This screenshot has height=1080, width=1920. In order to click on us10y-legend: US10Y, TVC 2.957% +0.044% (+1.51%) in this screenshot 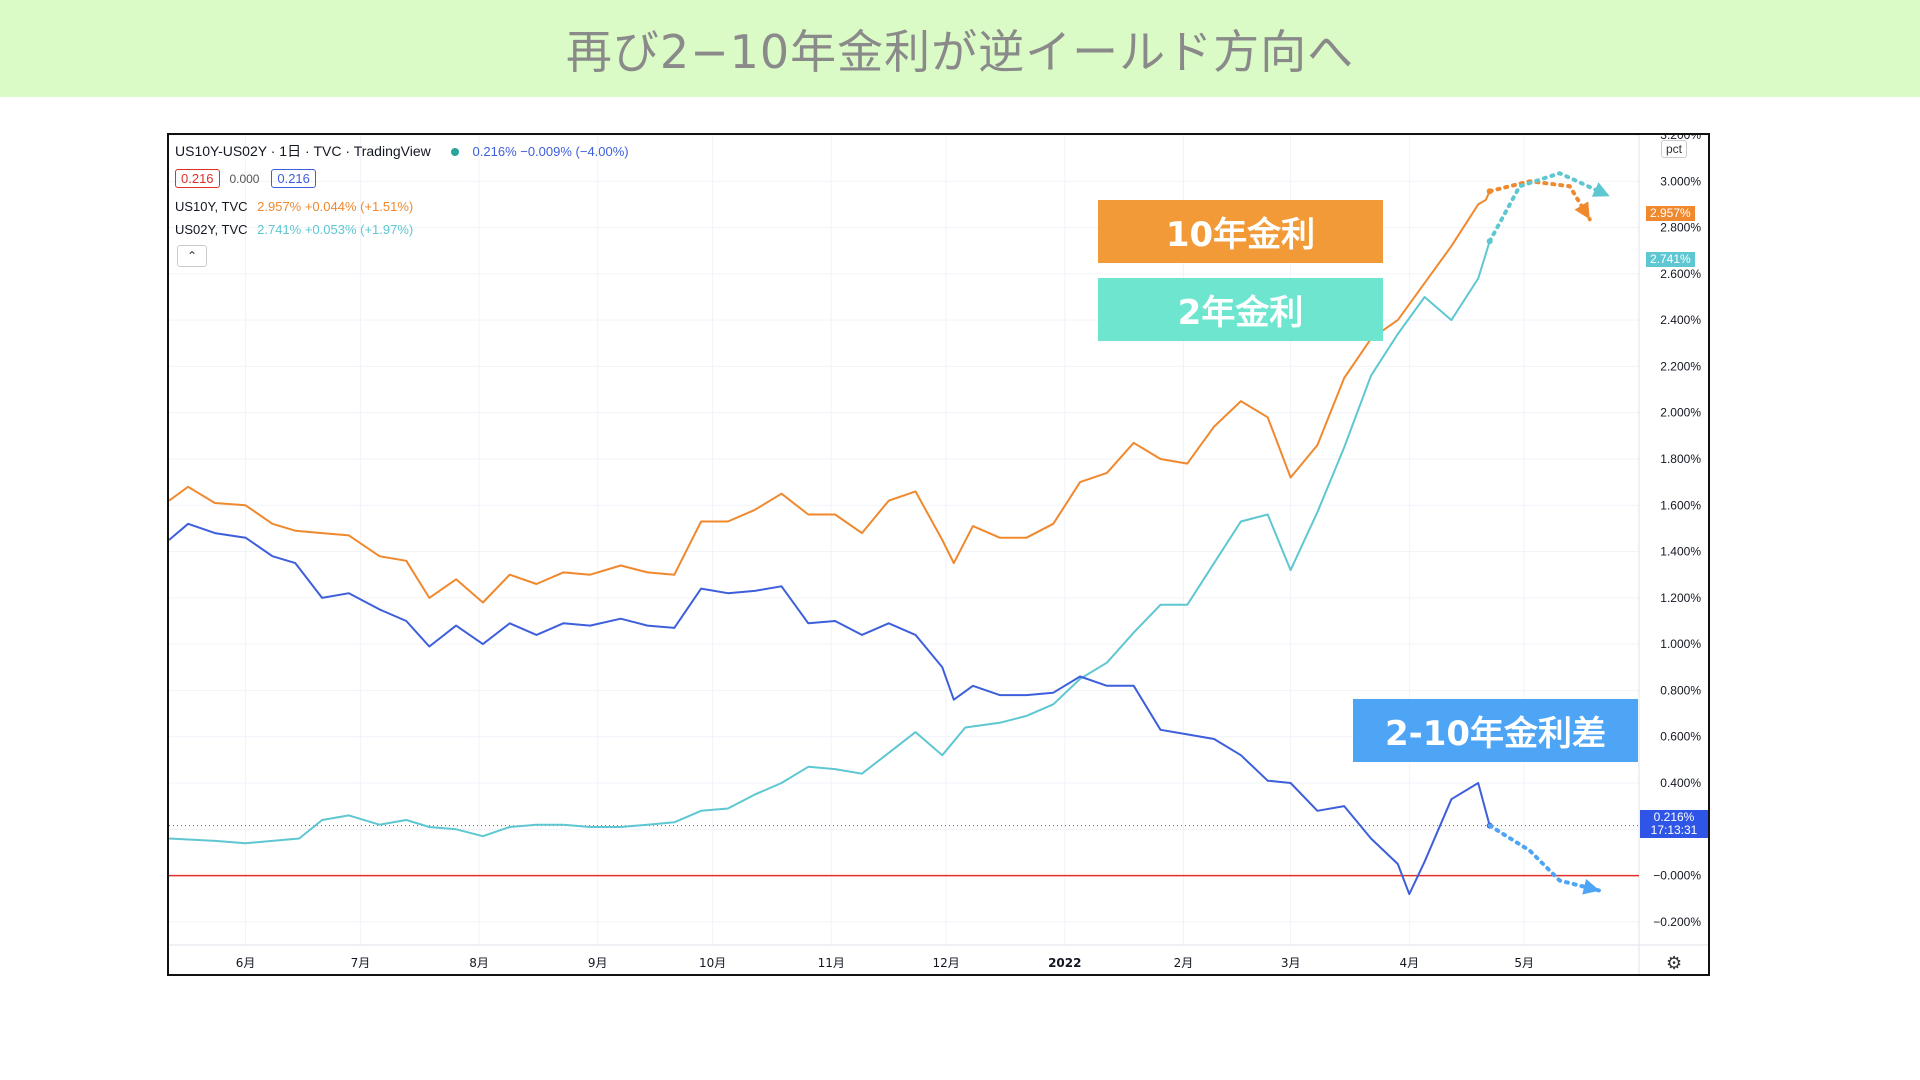, I will do `click(294, 206)`.